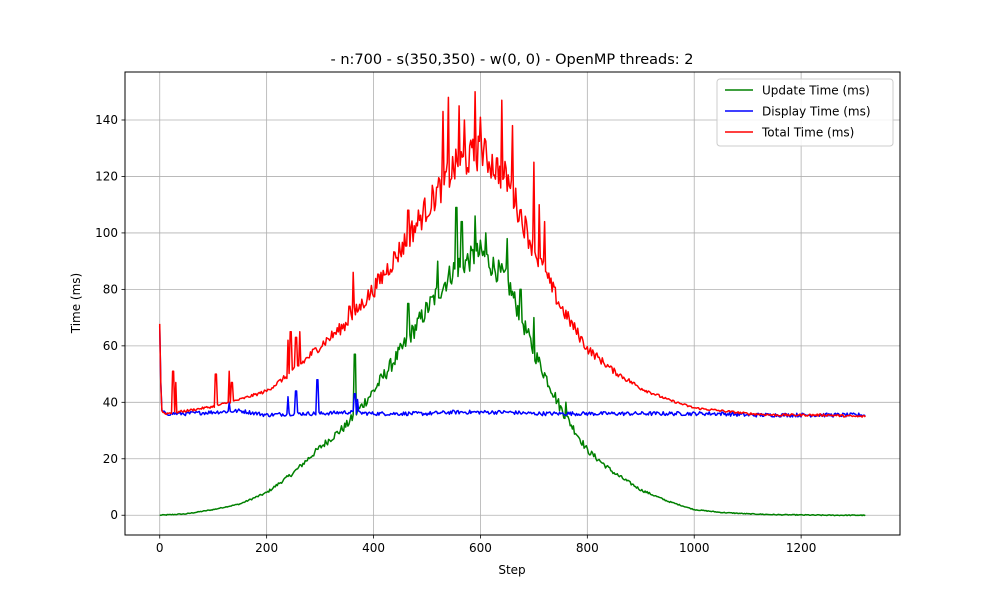 The width and height of the screenshot is (1000, 600). I want to click on y-axis-title: Time (ms), so click(76, 304).